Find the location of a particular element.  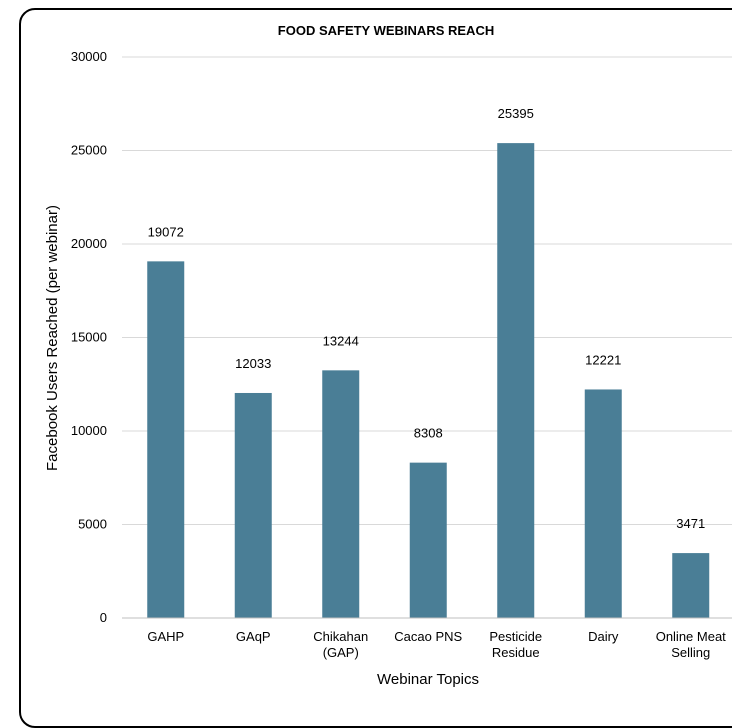

x-tick-line: GAqP is located at coordinates (253, 636).